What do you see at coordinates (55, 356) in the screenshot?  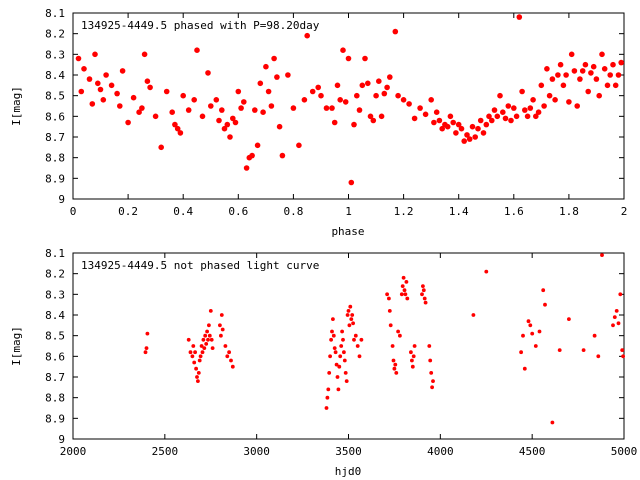 I see `unphased-y-tick-label: 8.6` at bounding box center [55, 356].